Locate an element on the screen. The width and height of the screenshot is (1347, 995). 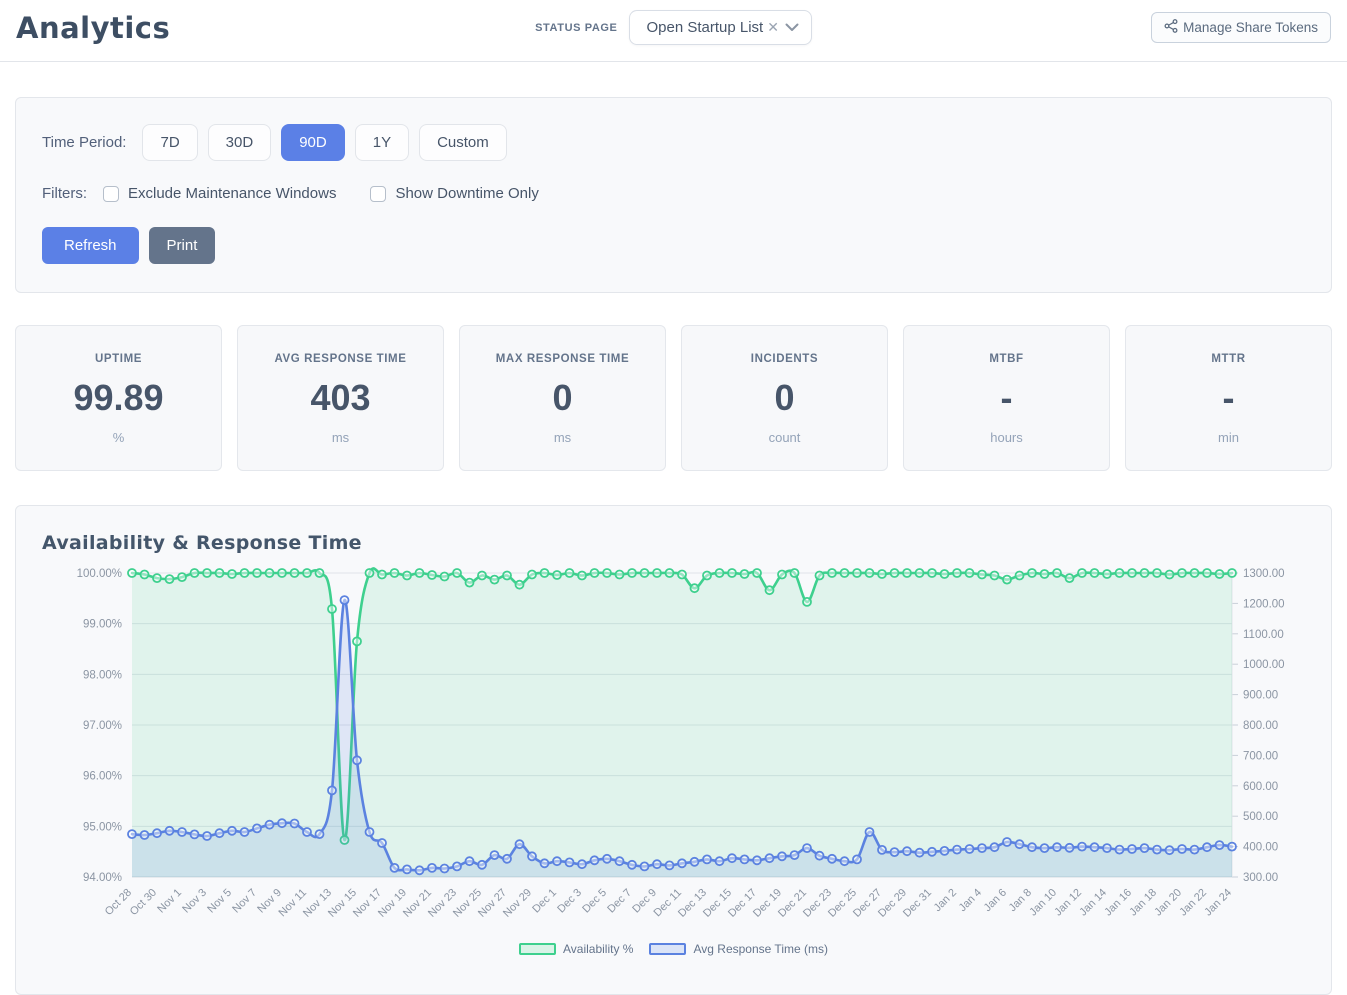
filter-checkbox-group-0: Exclude Maintenance Windows is located at coordinates (219, 193).